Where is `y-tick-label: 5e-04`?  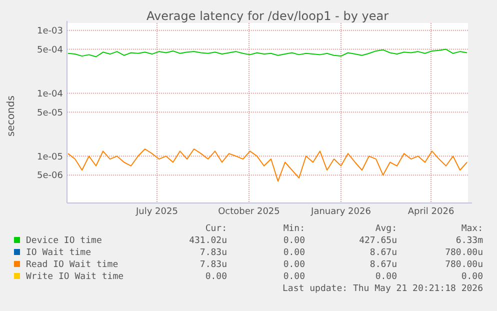
y-tick-label: 5e-04 is located at coordinates (50, 50).